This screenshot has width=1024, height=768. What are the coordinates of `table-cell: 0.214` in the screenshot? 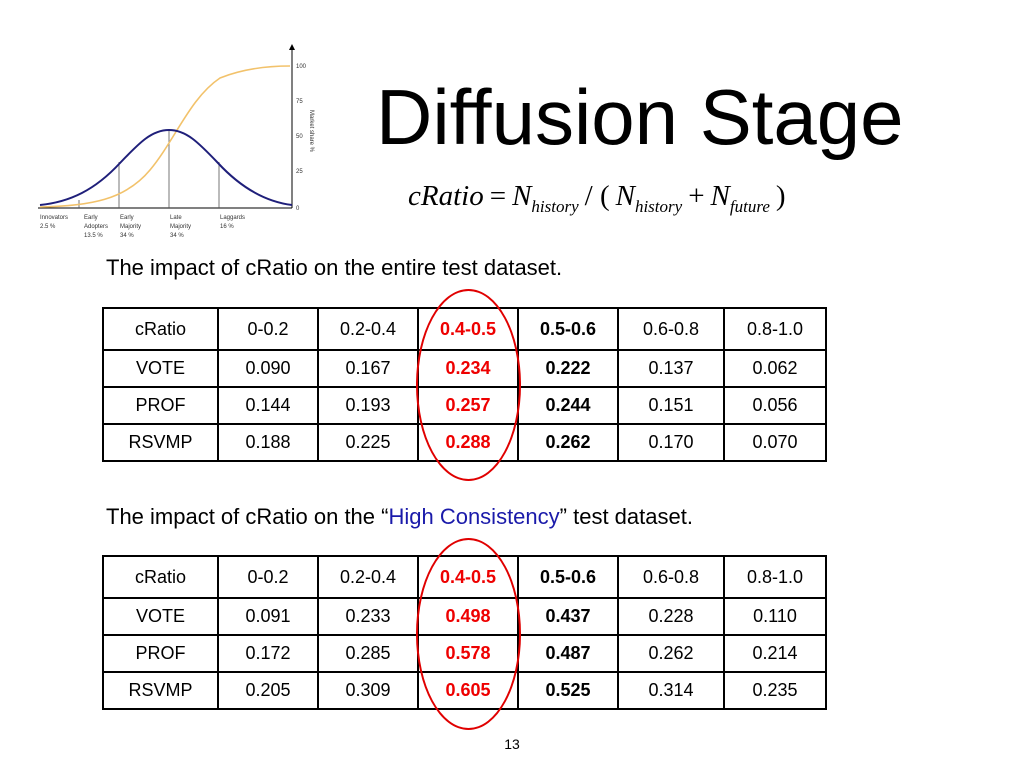 It's located at (775, 653).